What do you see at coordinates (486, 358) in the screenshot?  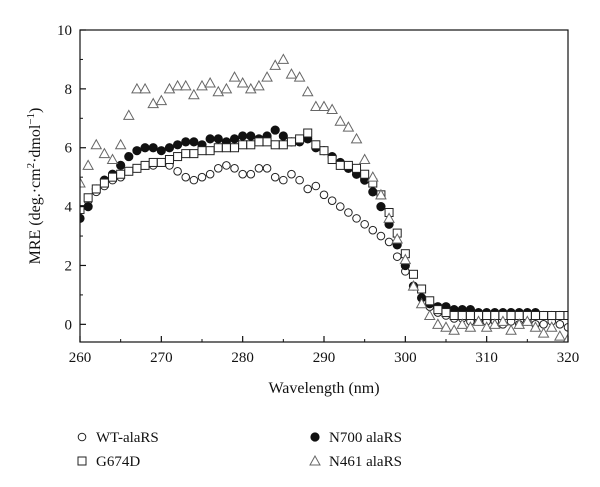 I see `x-tick-label: 310` at bounding box center [486, 358].